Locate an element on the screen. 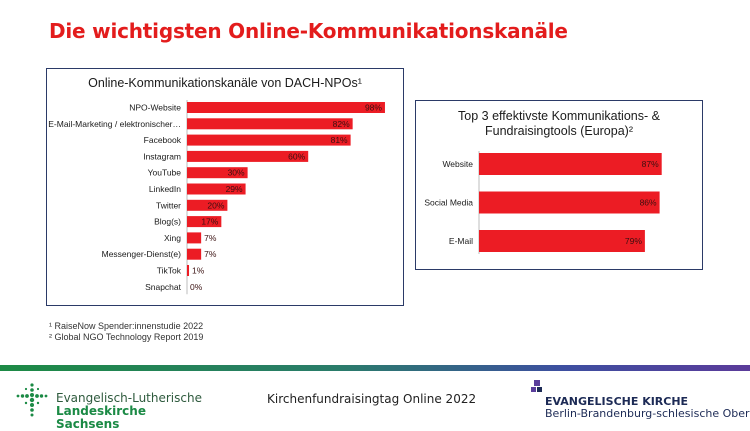 Image resolution: width=750 pixels, height=431 pixels. category-label: Social Media is located at coordinates (448, 203).